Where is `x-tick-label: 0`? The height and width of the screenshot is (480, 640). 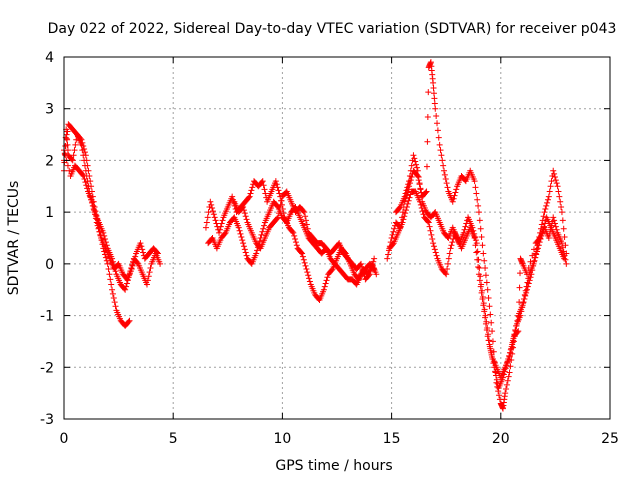
x-tick-label: 0 is located at coordinates (64, 439).